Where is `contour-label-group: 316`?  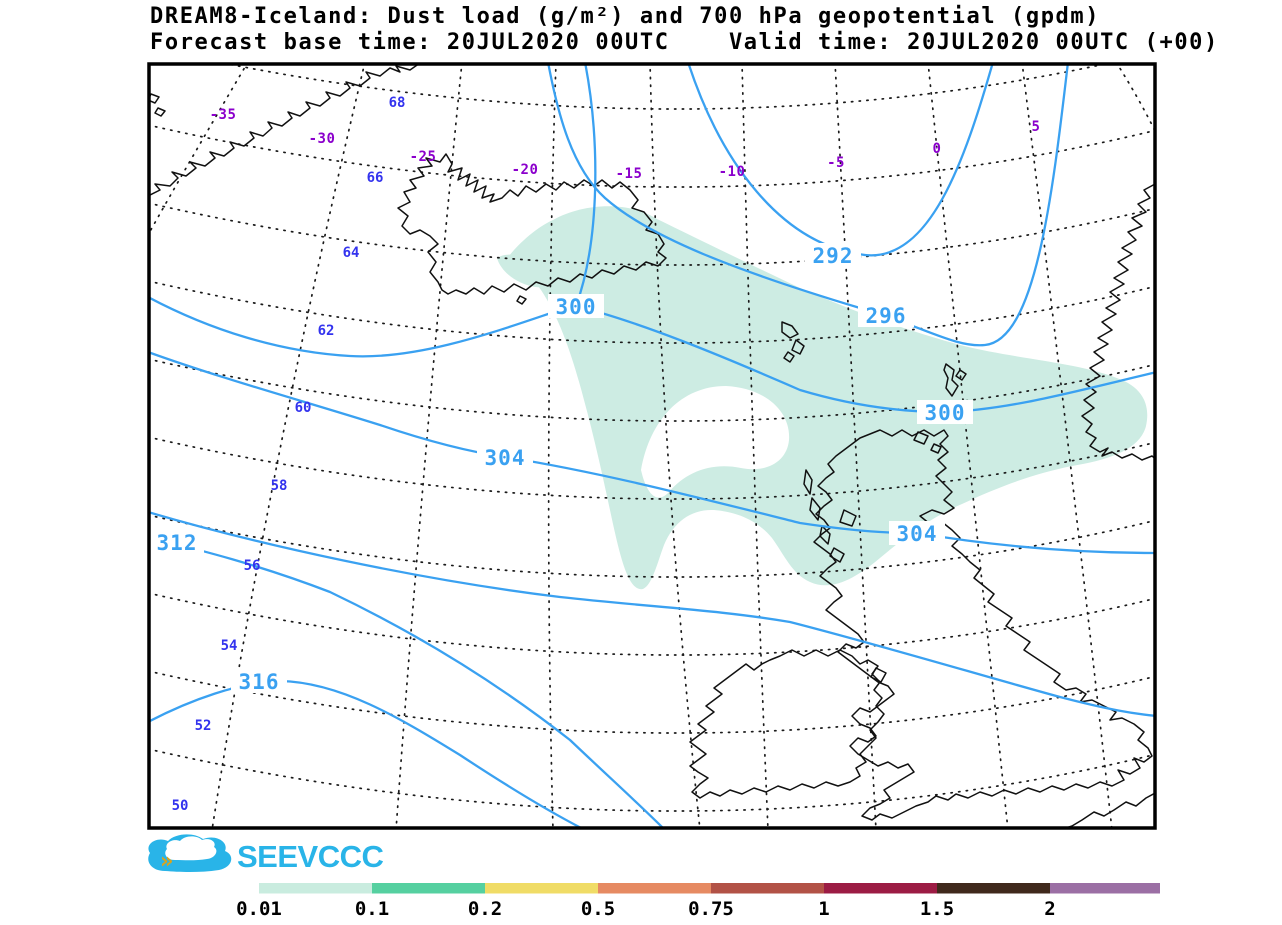
contour-label-group: 316 is located at coordinates (259, 681).